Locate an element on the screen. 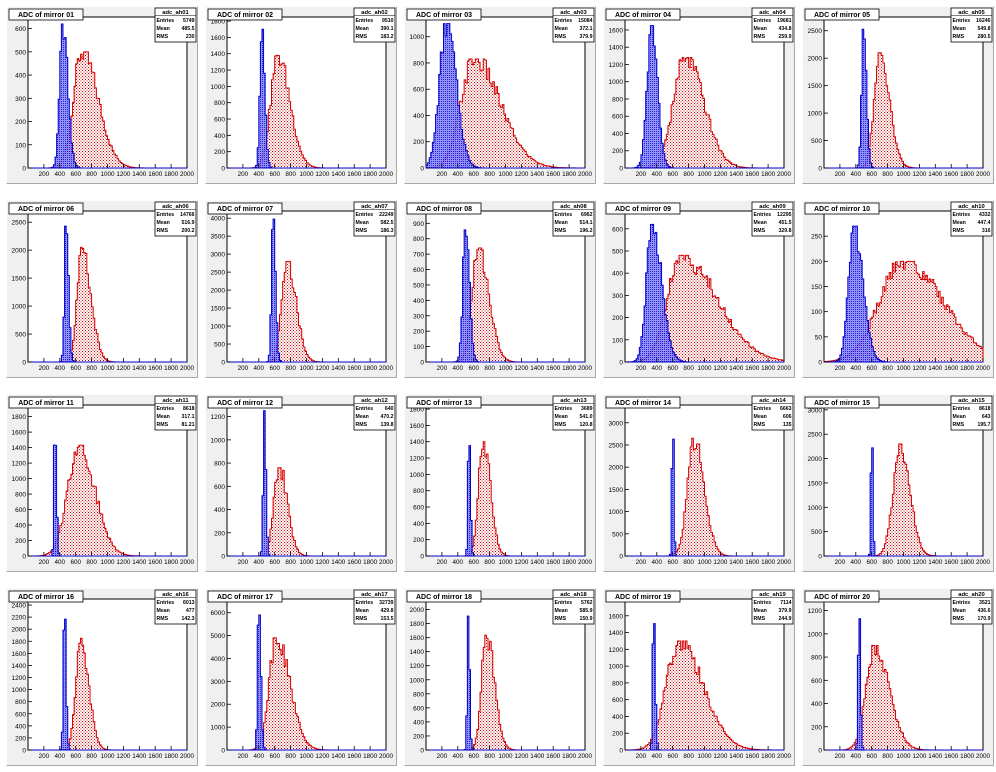 The width and height of the screenshot is (996, 772). y-tick-label: 1500 is located at coordinates (616, 490).